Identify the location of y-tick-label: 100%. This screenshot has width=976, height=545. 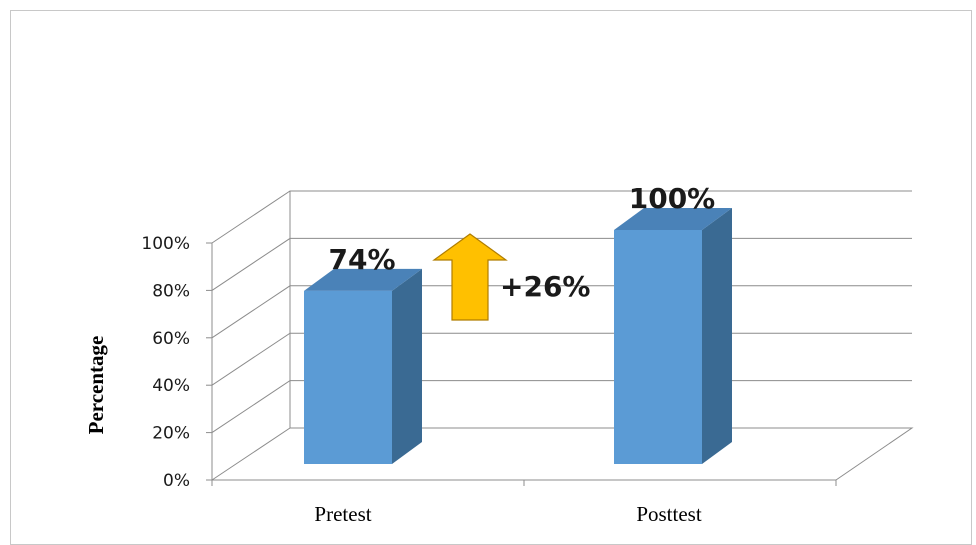
(165, 244).